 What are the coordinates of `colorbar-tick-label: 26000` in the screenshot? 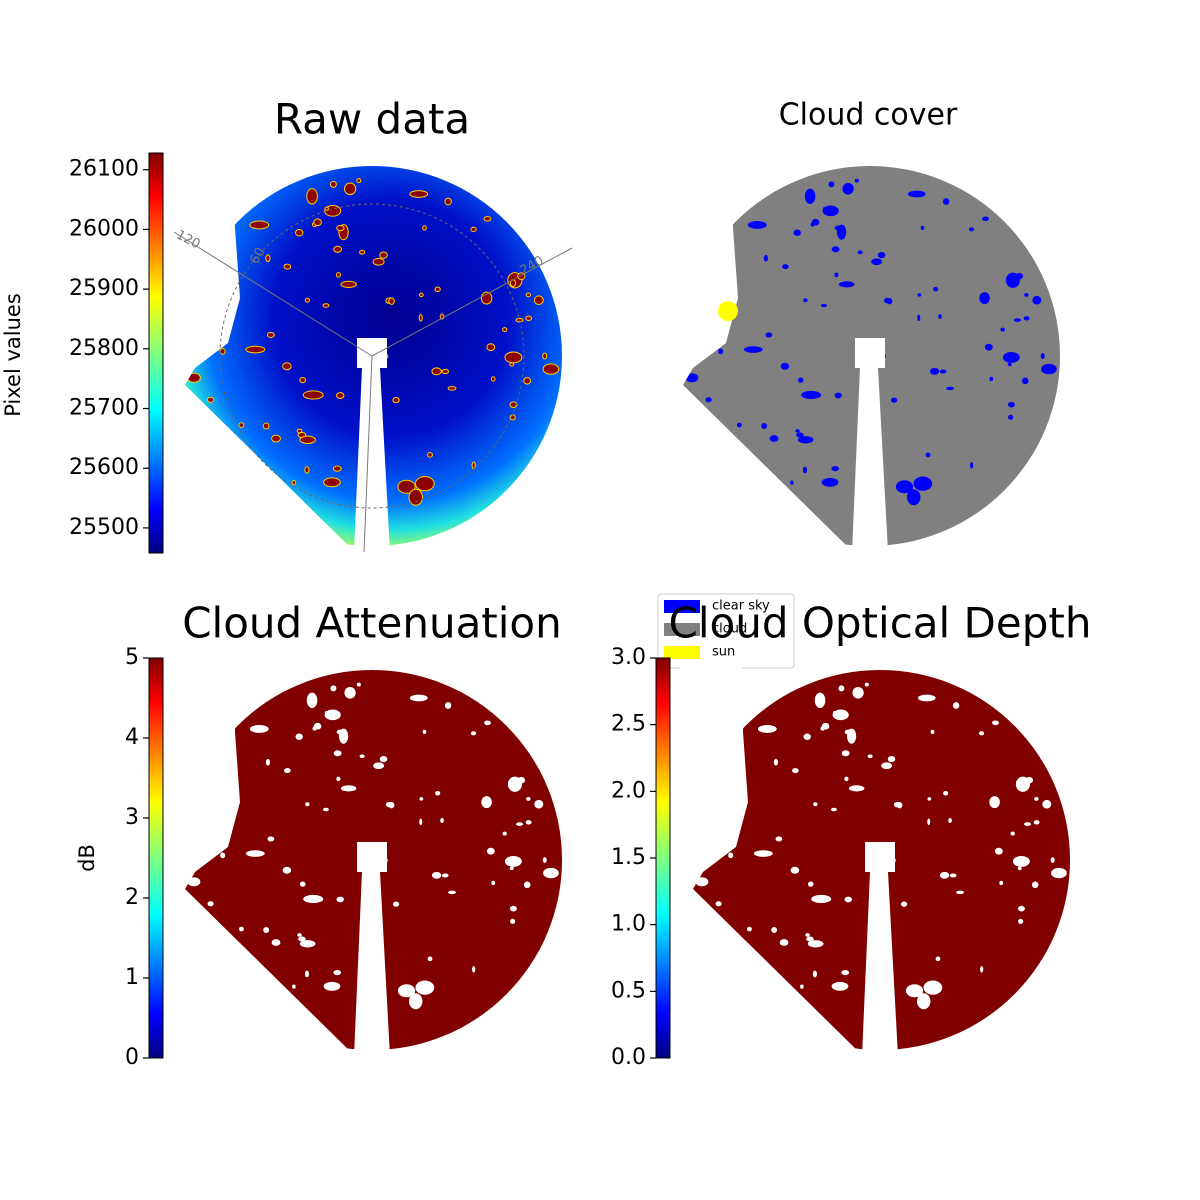 It's located at (104, 228).